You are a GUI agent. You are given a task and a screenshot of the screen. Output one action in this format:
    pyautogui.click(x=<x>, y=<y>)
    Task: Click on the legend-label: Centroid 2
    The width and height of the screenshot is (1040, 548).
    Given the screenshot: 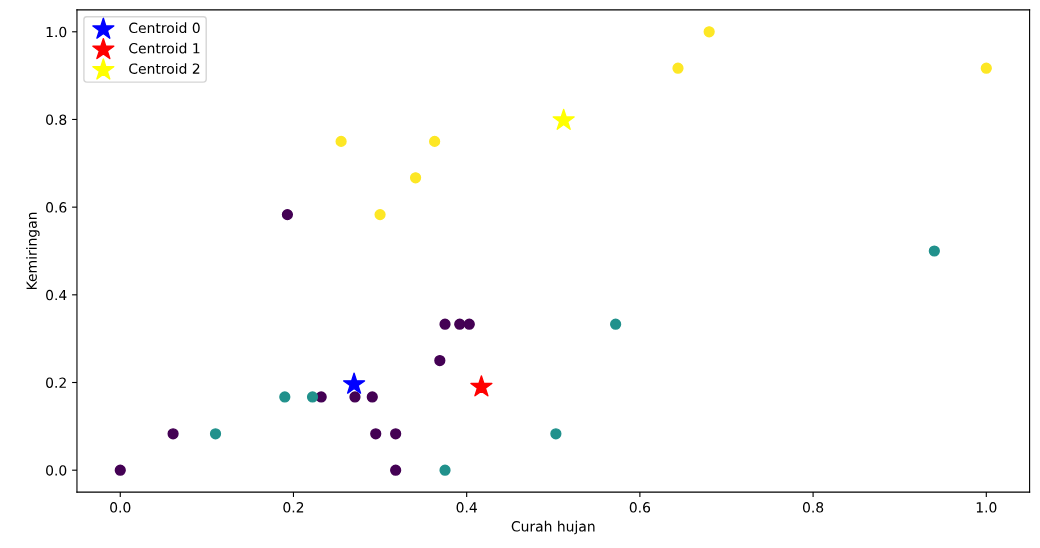 What is the action you would take?
    pyautogui.click(x=164, y=68)
    